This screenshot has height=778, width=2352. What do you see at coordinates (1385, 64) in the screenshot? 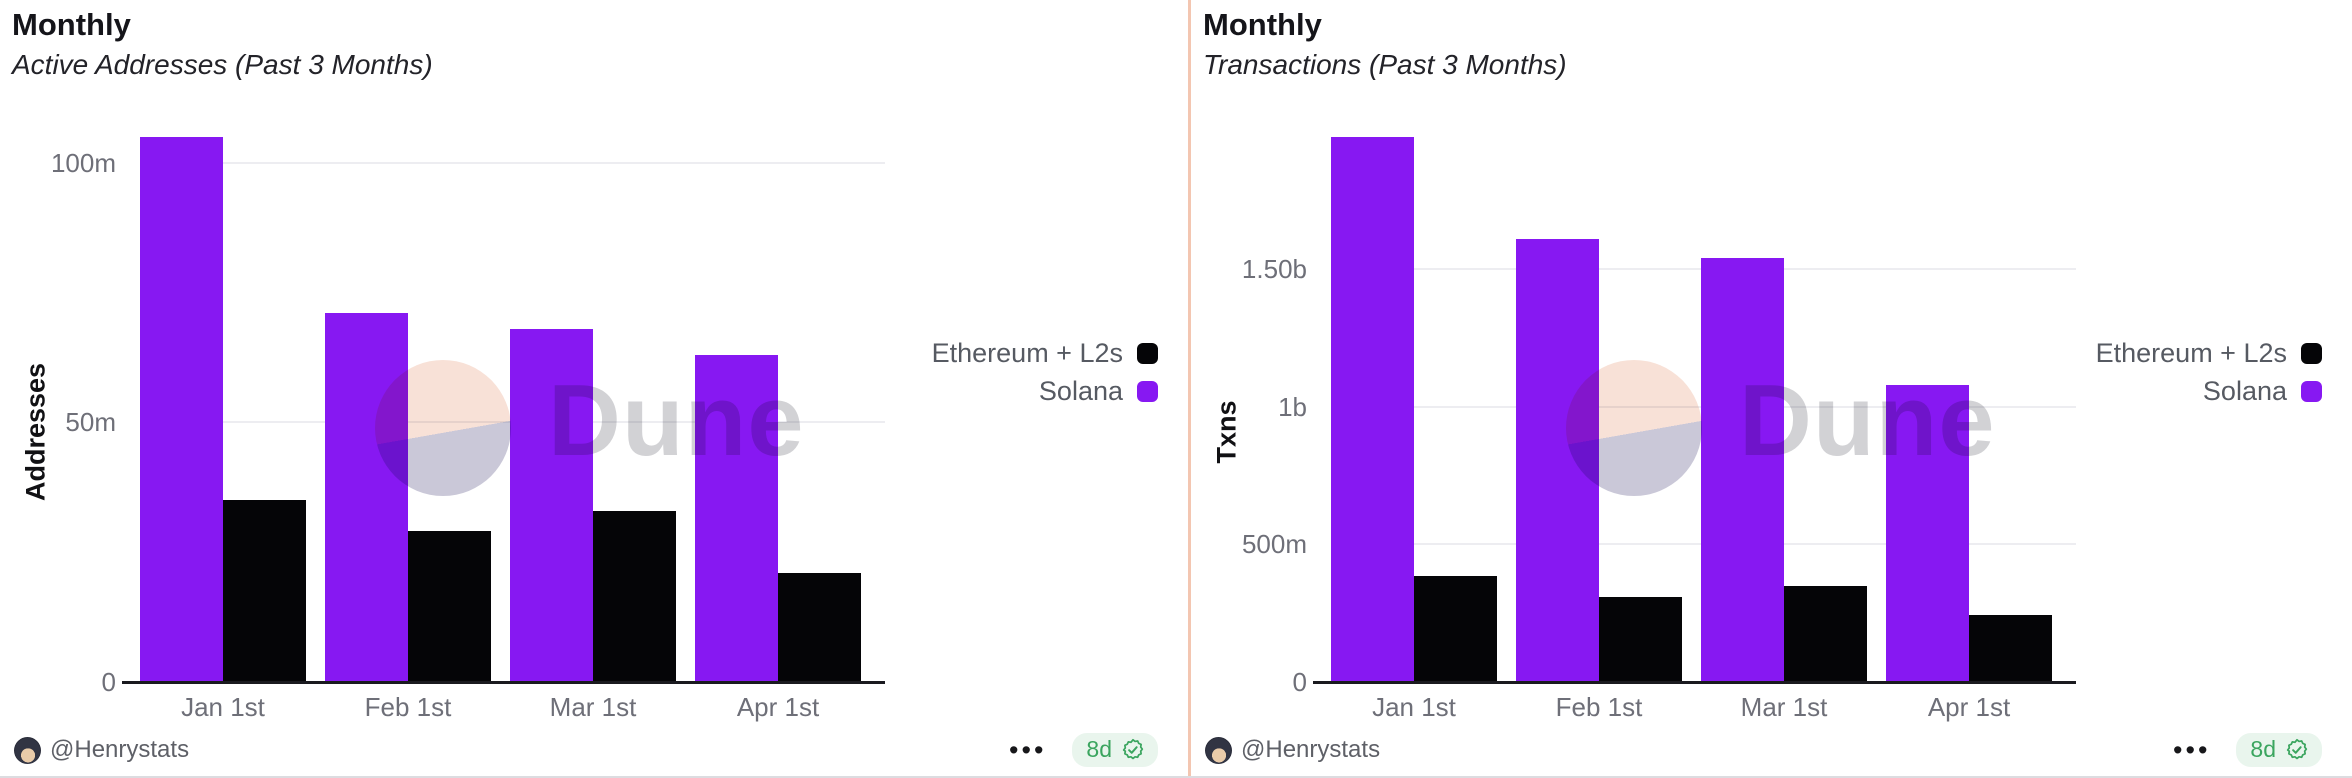
I see `chart-subtitle: Transactions (Past 3 Months)` at bounding box center [1385, 64].